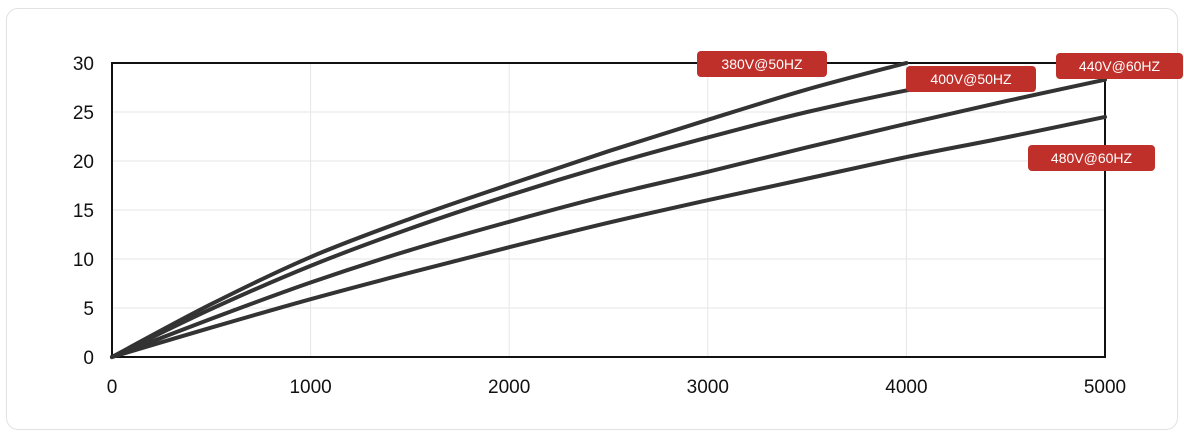 The height and width of the screenshot is (434, 1184). I want to click on series-label: 440V@60HZ, so click(1119, 66).